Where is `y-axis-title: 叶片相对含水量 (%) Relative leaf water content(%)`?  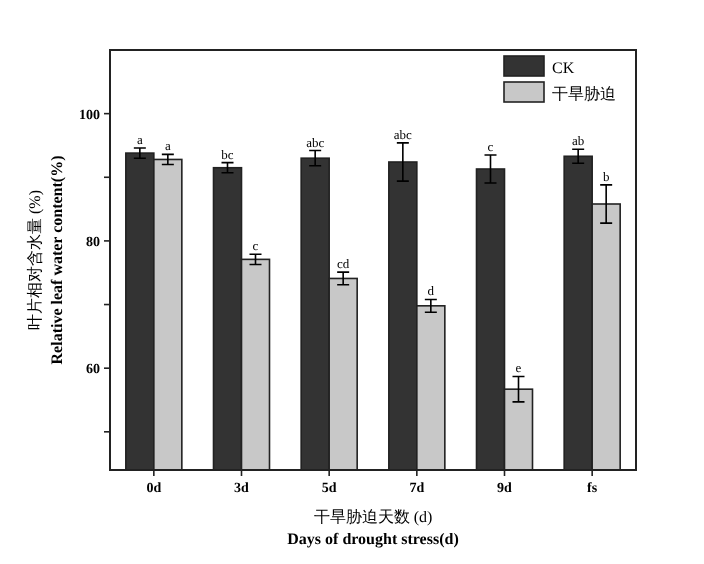 y-axis-title: 叶片相对含水量 (%) Relative leaf water content(%) is located at coordinates (46, 259).